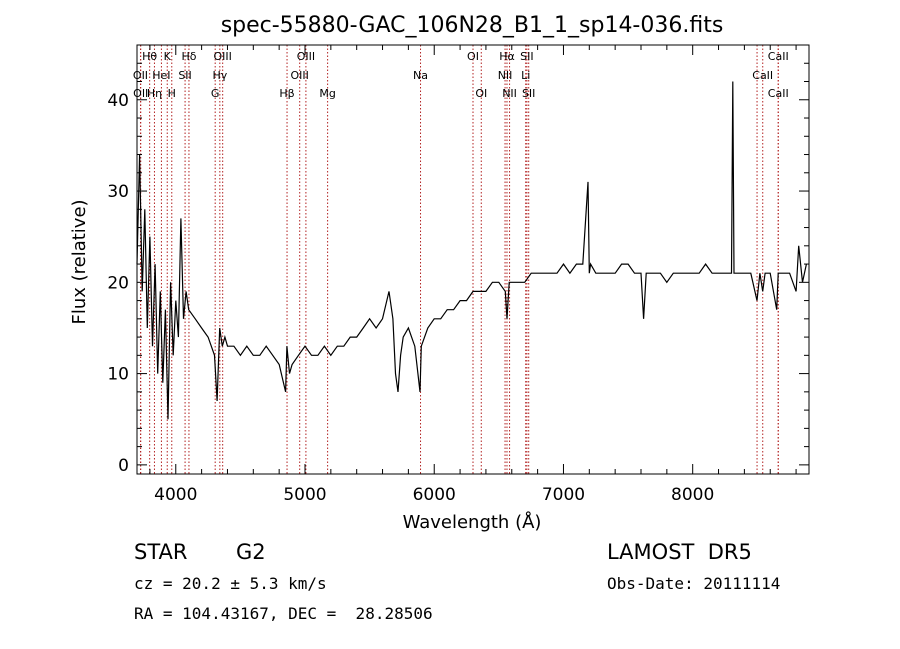 This screenshot has height=649, width=900. I want to click on line-label: Hδ, so click(188, 56).